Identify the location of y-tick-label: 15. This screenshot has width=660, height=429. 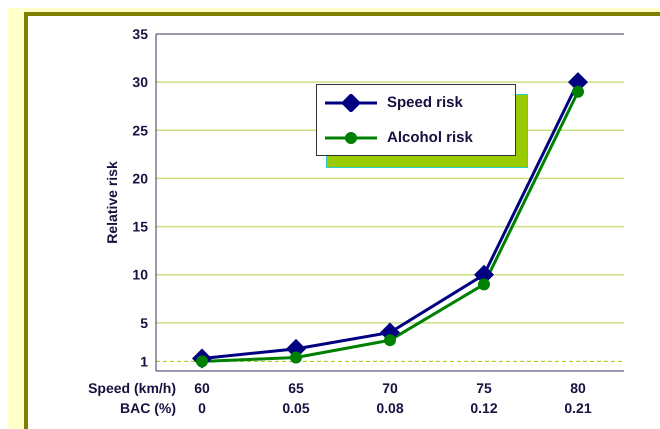
(140, 226).